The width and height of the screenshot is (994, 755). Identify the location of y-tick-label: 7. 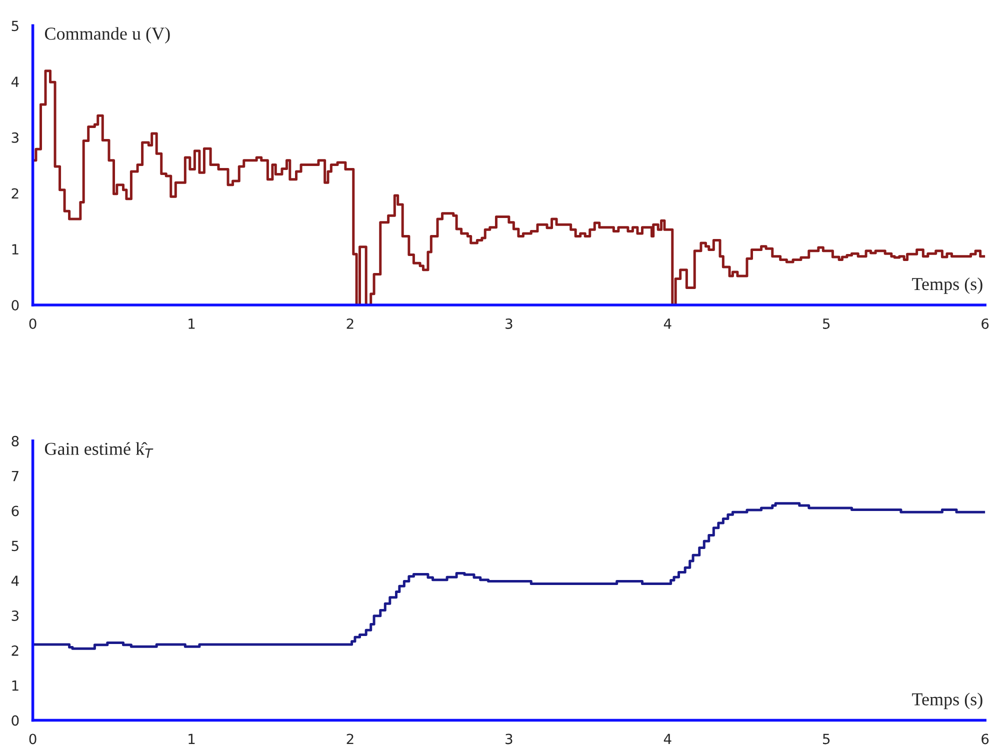
(15, 476).